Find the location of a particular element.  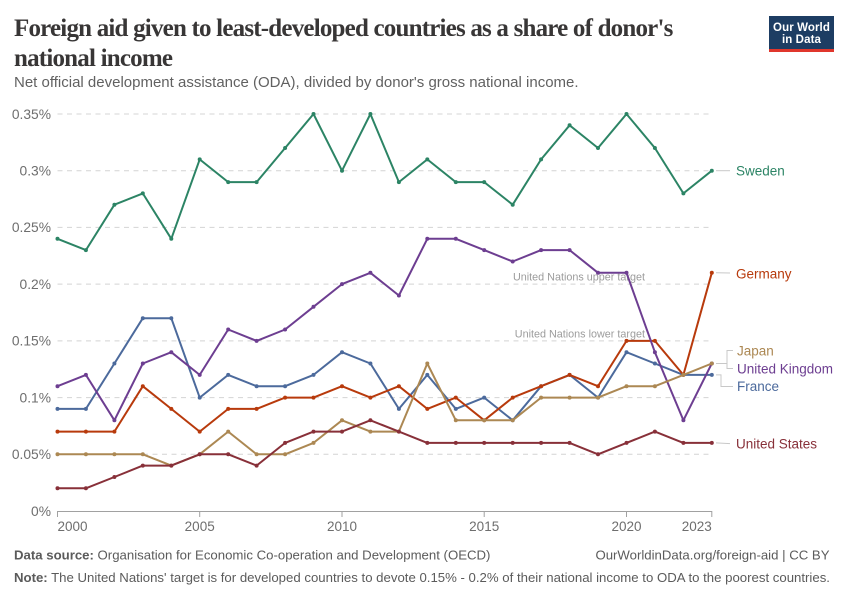

svg-text: 0.15% is located at coordinates (31, 341).